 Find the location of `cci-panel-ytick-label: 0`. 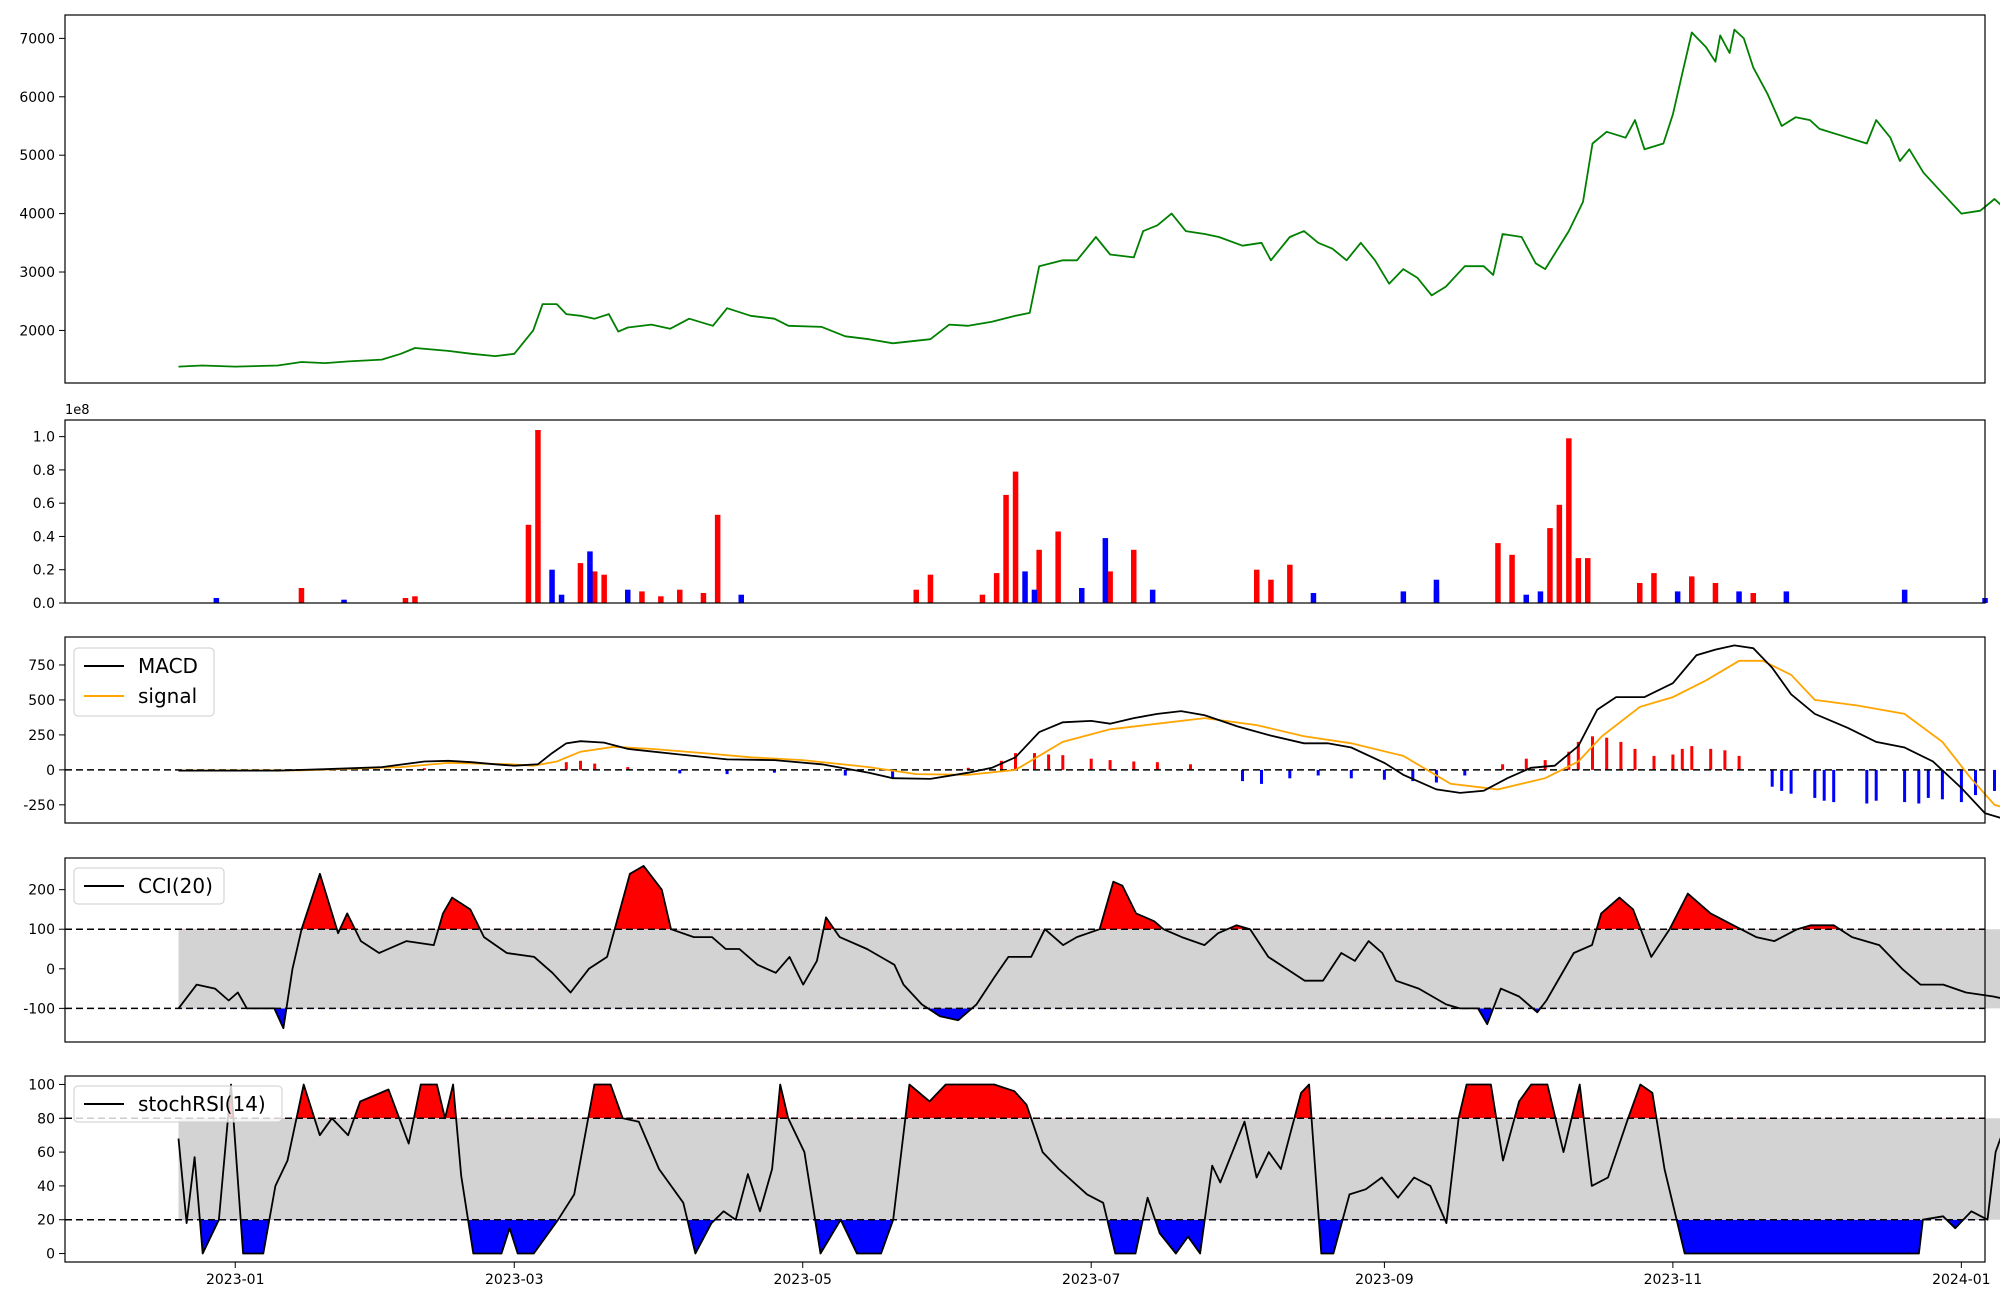

cci-panel-ytick-label: 0 is located at coordinates (50, 970).